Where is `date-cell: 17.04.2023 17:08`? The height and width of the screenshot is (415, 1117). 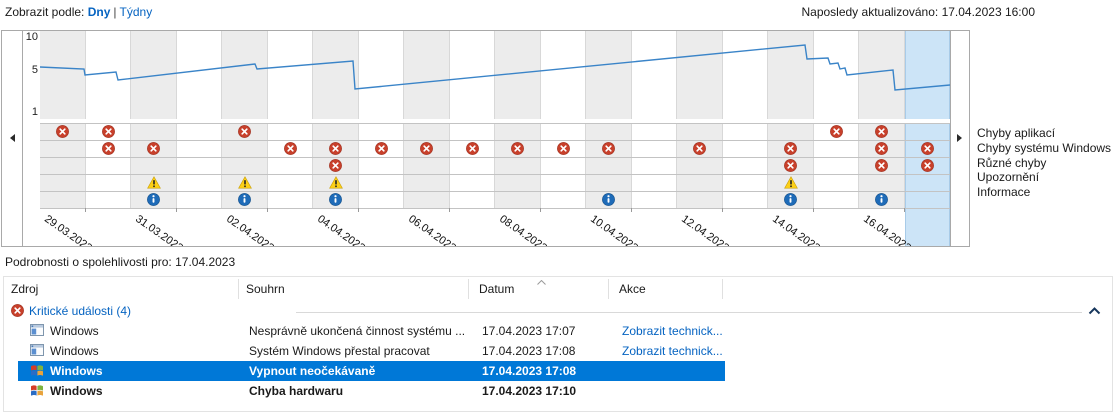
date-cell: 17.04.2023 17:08 is located at coordinates (529, 371).